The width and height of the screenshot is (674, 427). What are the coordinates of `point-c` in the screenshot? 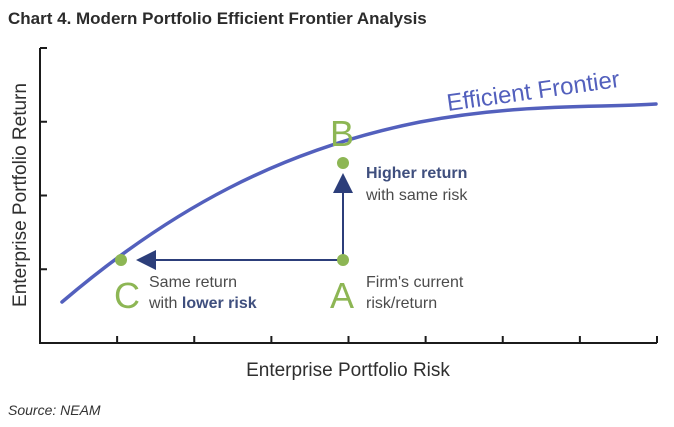 It's located at (121, 260).